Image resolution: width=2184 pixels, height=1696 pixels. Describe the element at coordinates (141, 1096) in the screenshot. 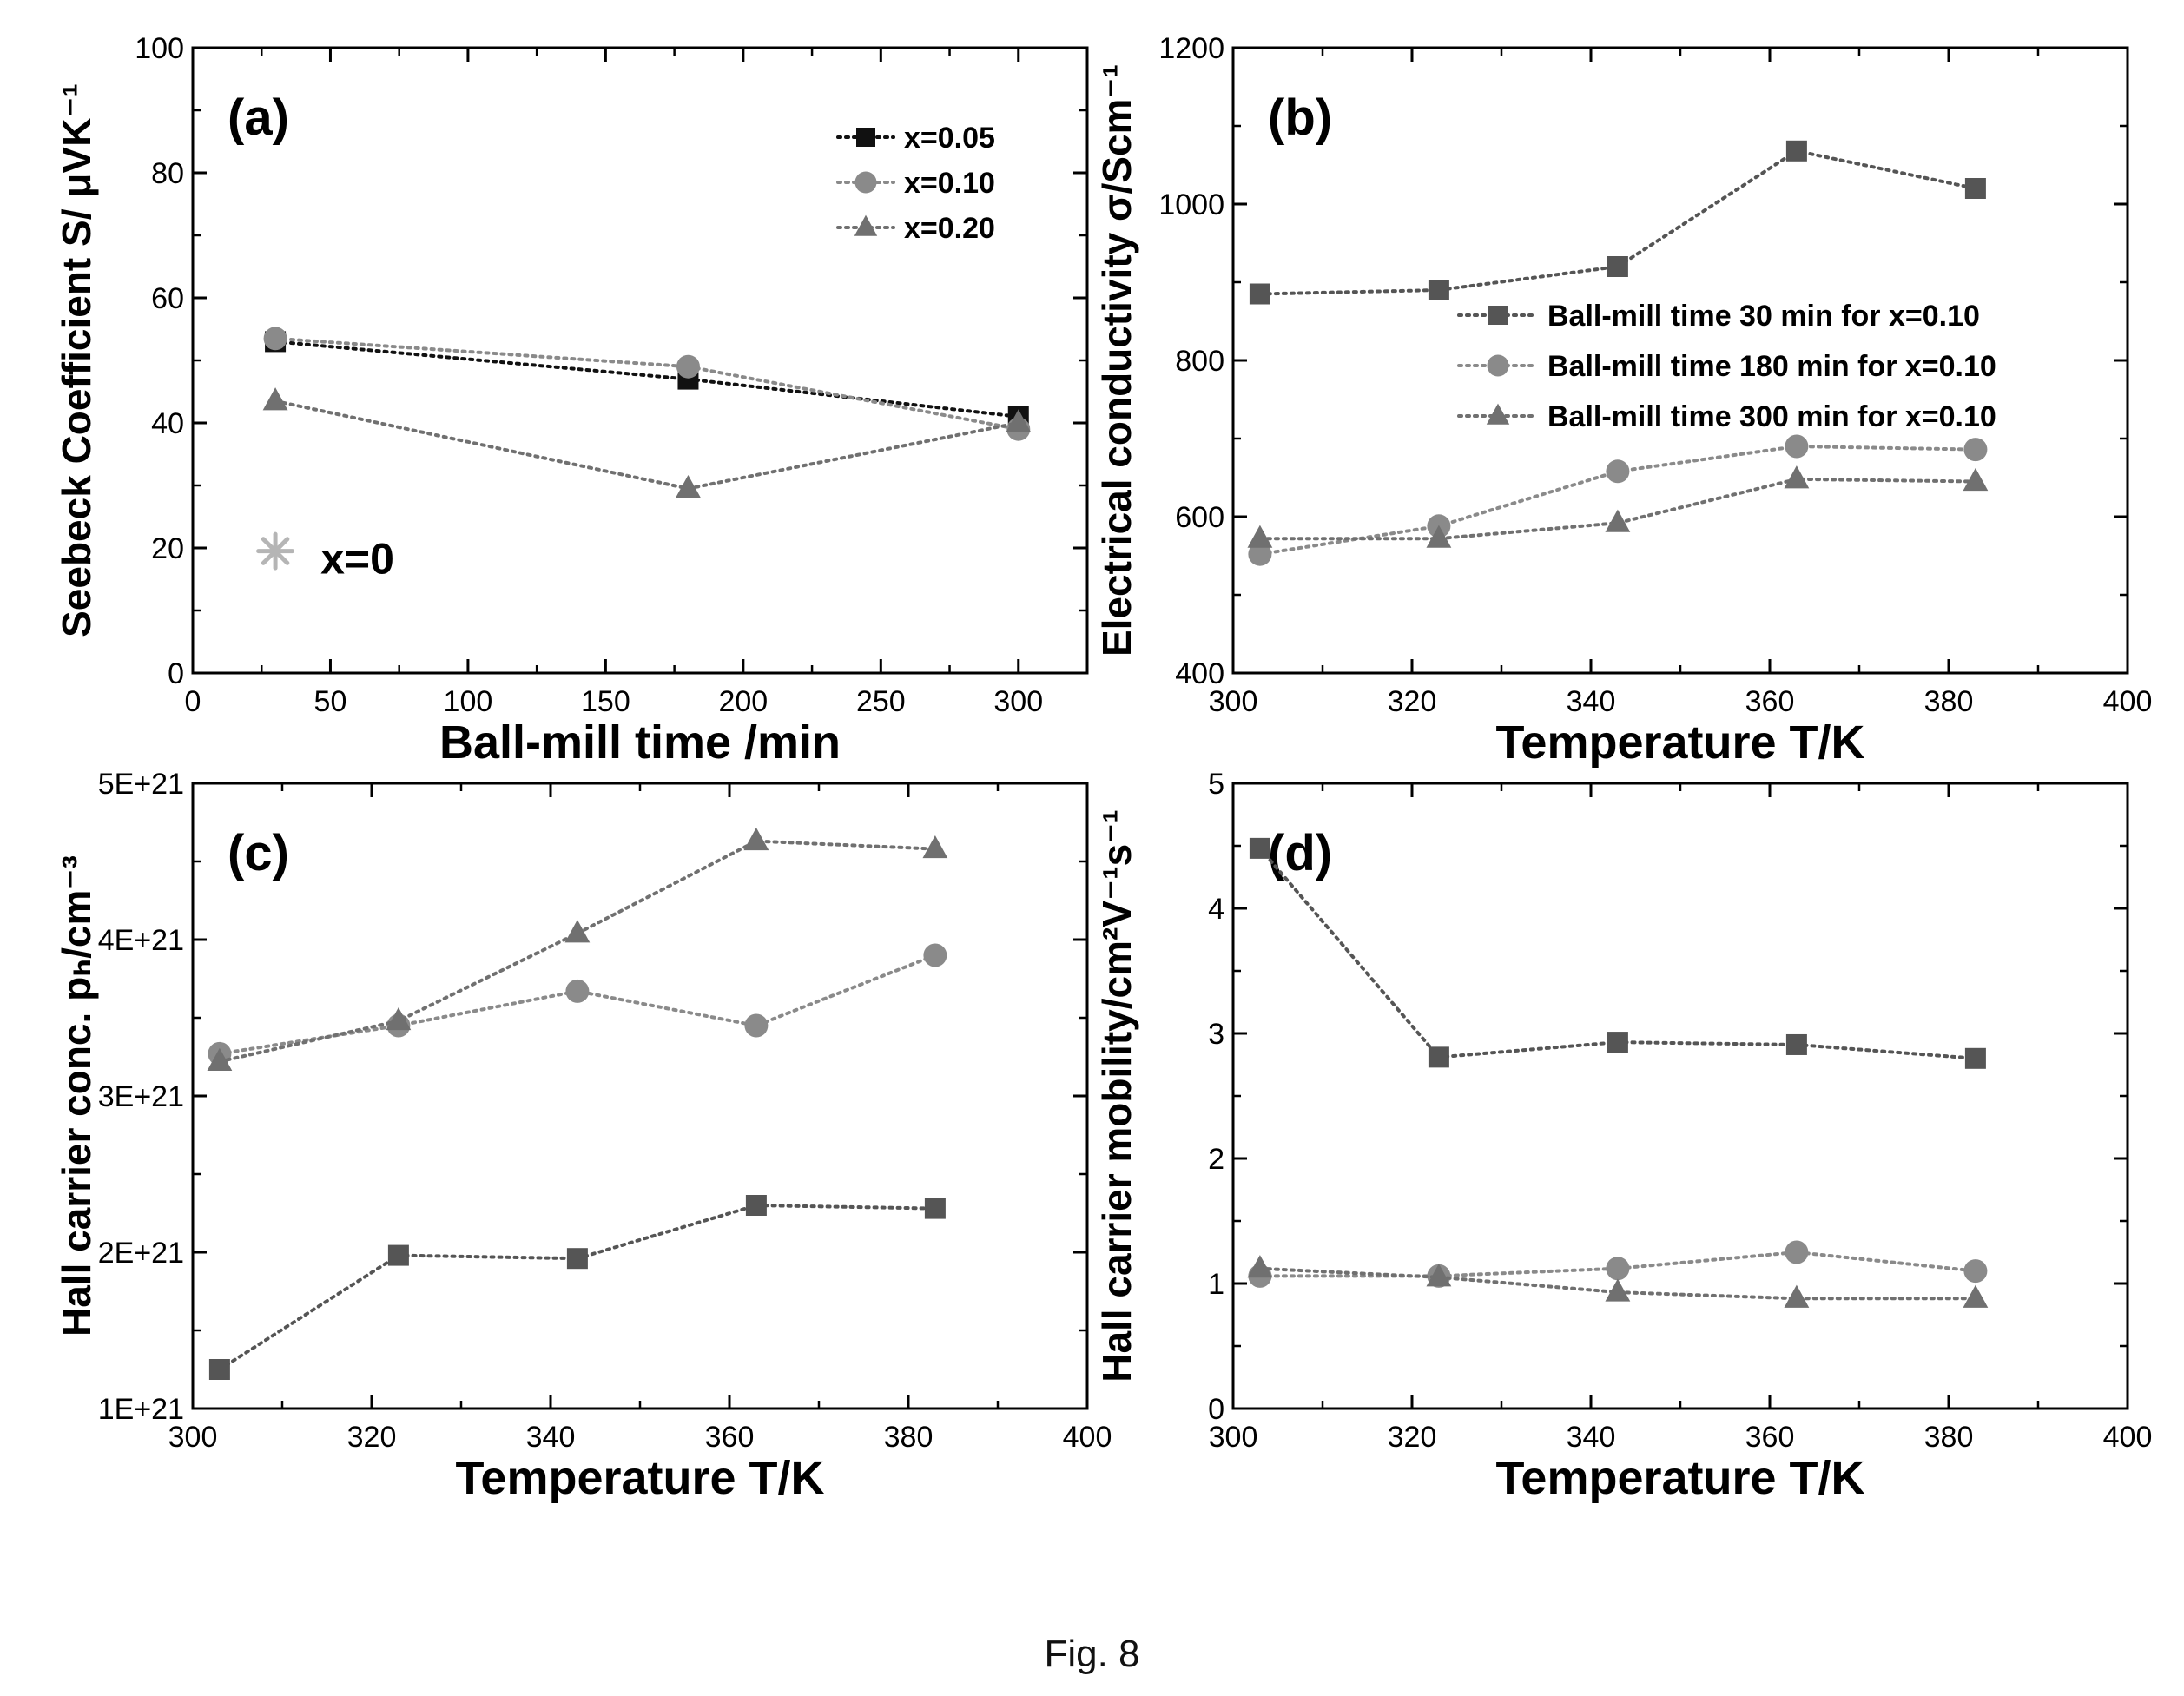

I see `y-tick-label: 3E+21` at that location.